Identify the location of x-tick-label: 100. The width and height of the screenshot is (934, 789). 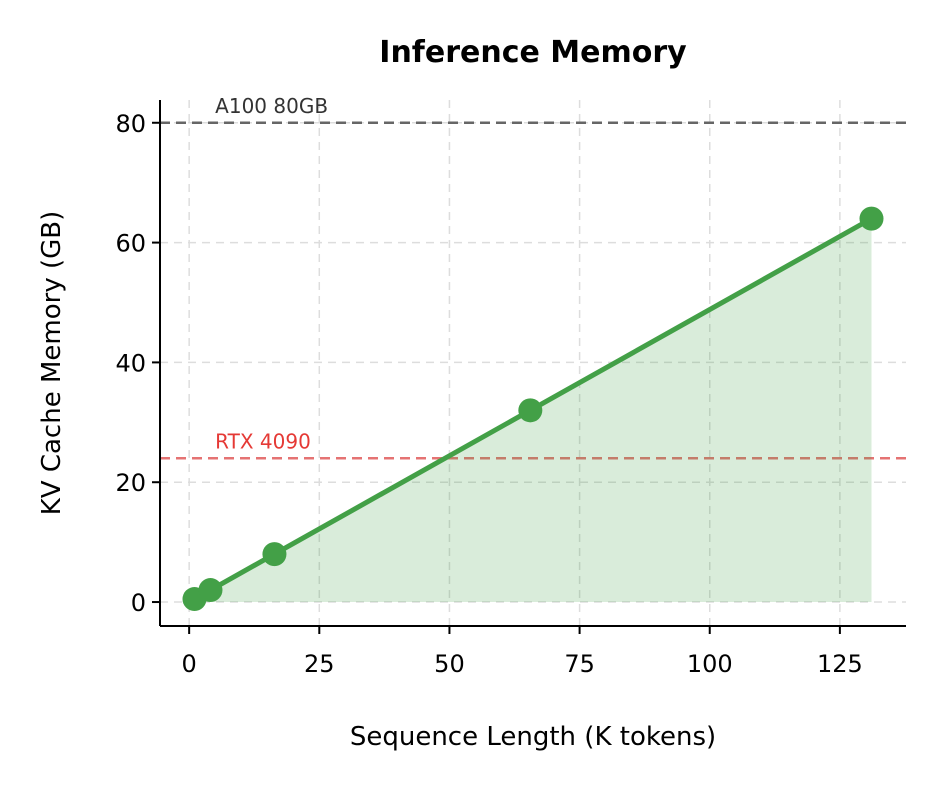
(710, 664).